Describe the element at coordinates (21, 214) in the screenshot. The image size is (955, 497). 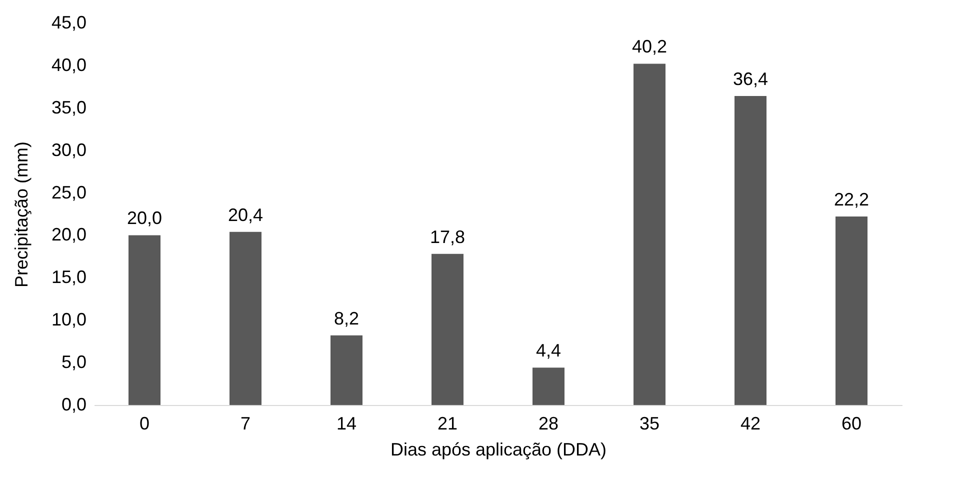
I see `y-axis-title: Precipitação (mm)` at that location.